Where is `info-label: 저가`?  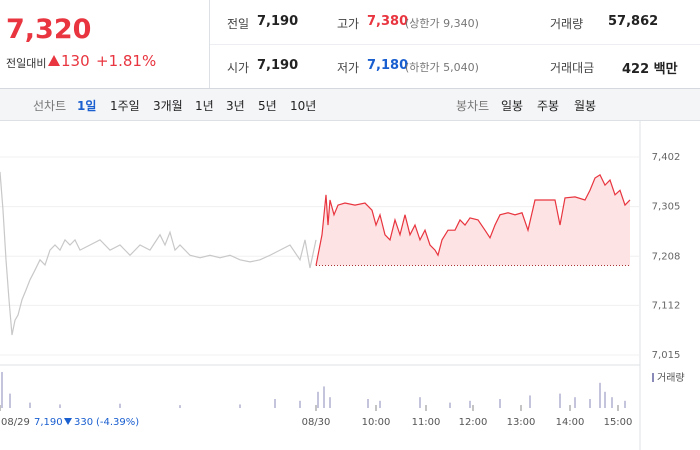
info-label: 저가 is located at coordinates (348, 68).